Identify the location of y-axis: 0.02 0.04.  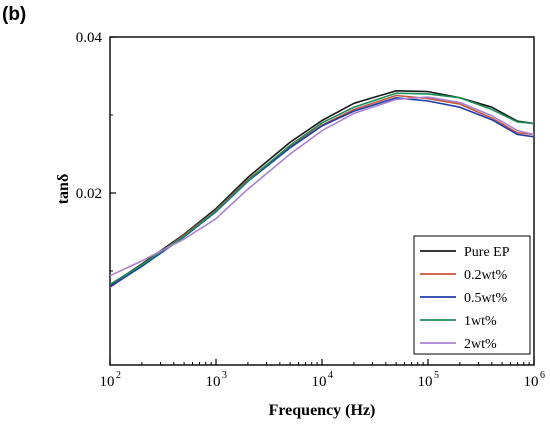
(96, 151).